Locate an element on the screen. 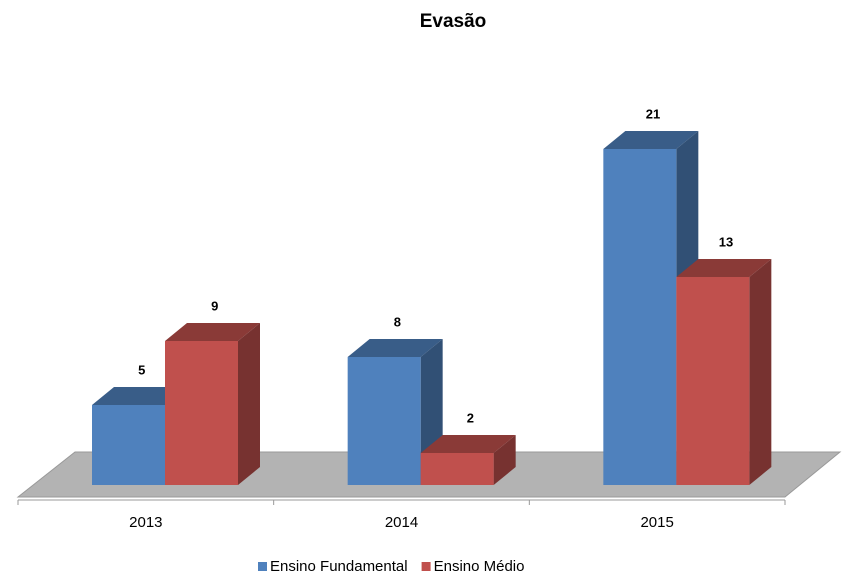 The width and height of the screenshot is (850, 580). x-tick-label: 2015 is located at coordinates (656, 522).